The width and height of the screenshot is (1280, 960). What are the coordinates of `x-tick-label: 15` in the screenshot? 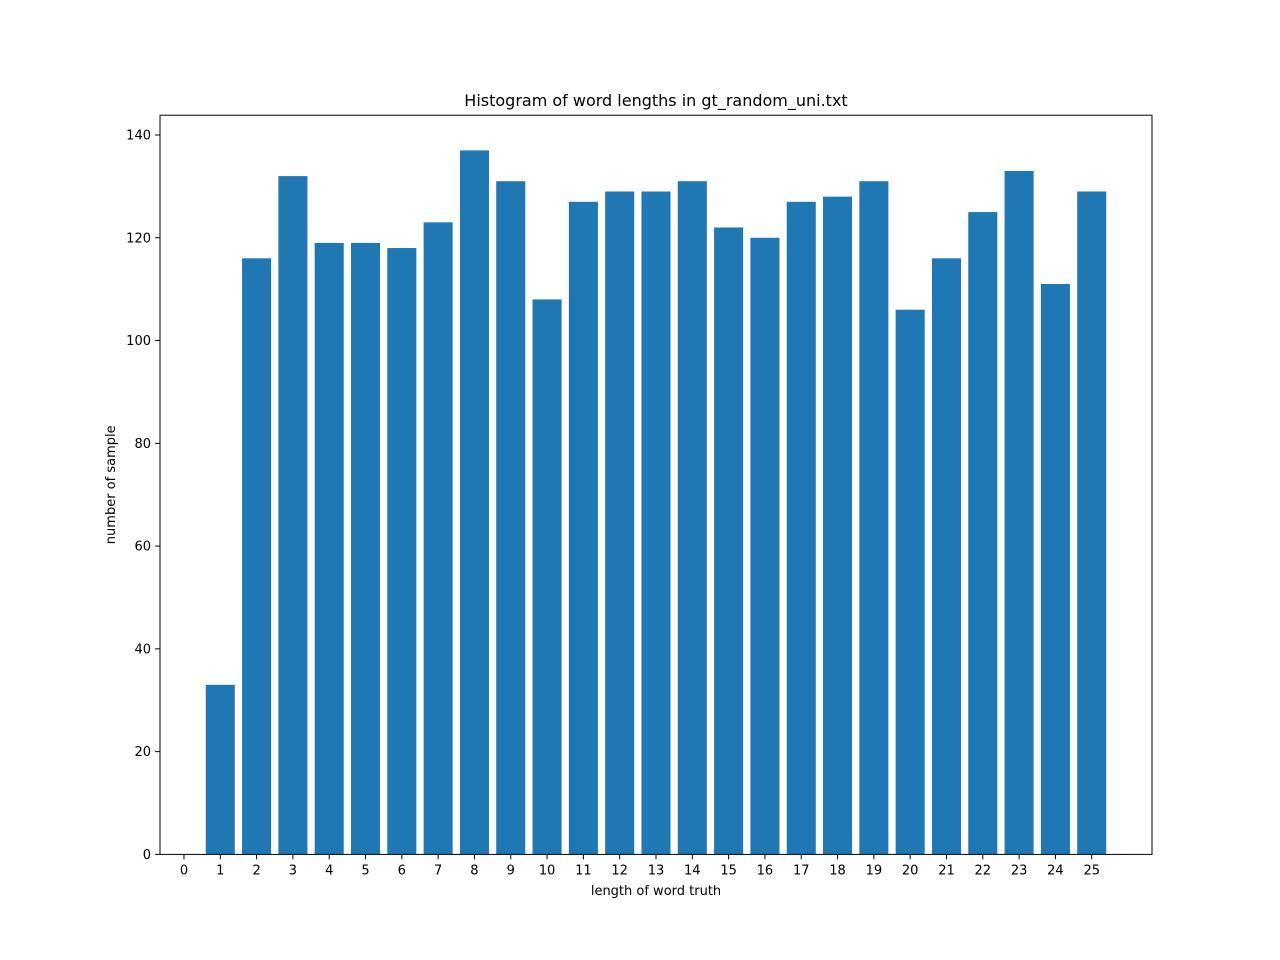 It's located at (728, 870).